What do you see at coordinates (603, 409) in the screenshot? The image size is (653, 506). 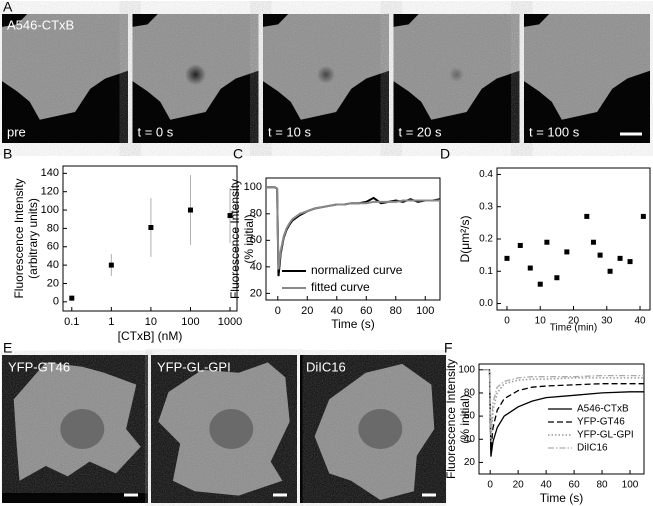 I see `legend-label: A546-CTxB` at bounding box center [603, 409].